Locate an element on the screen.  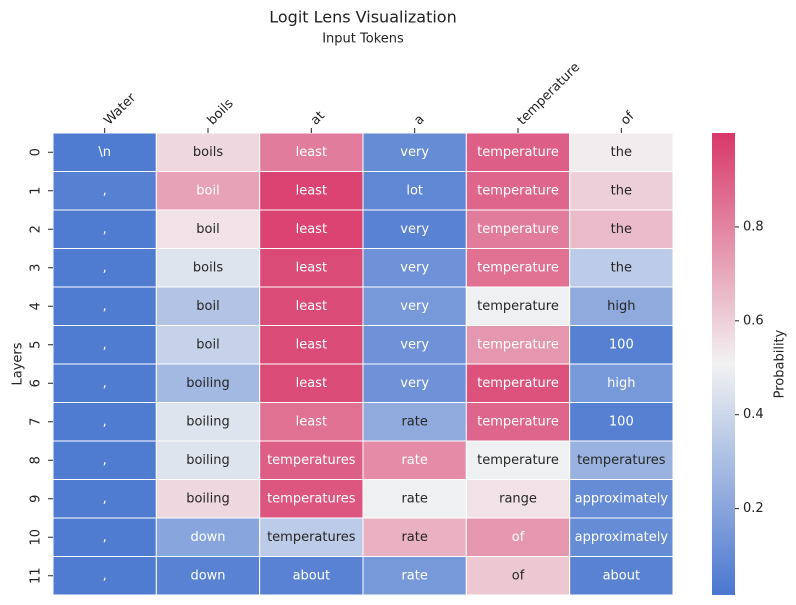
colorbar-tick-label: 0.4 is located at coordinates (753, 414).